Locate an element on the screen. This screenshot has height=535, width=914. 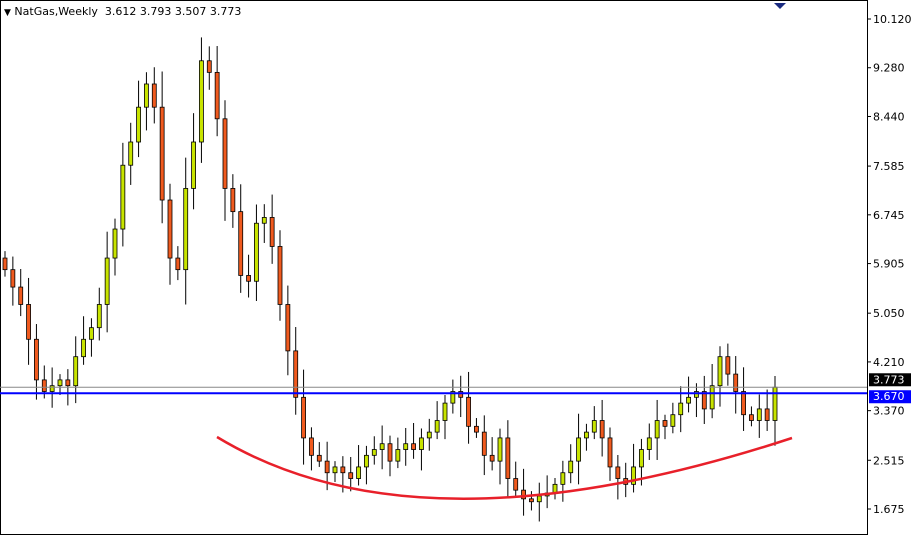
y-tick-label: 7.585 is located at coordinates (889, 166).